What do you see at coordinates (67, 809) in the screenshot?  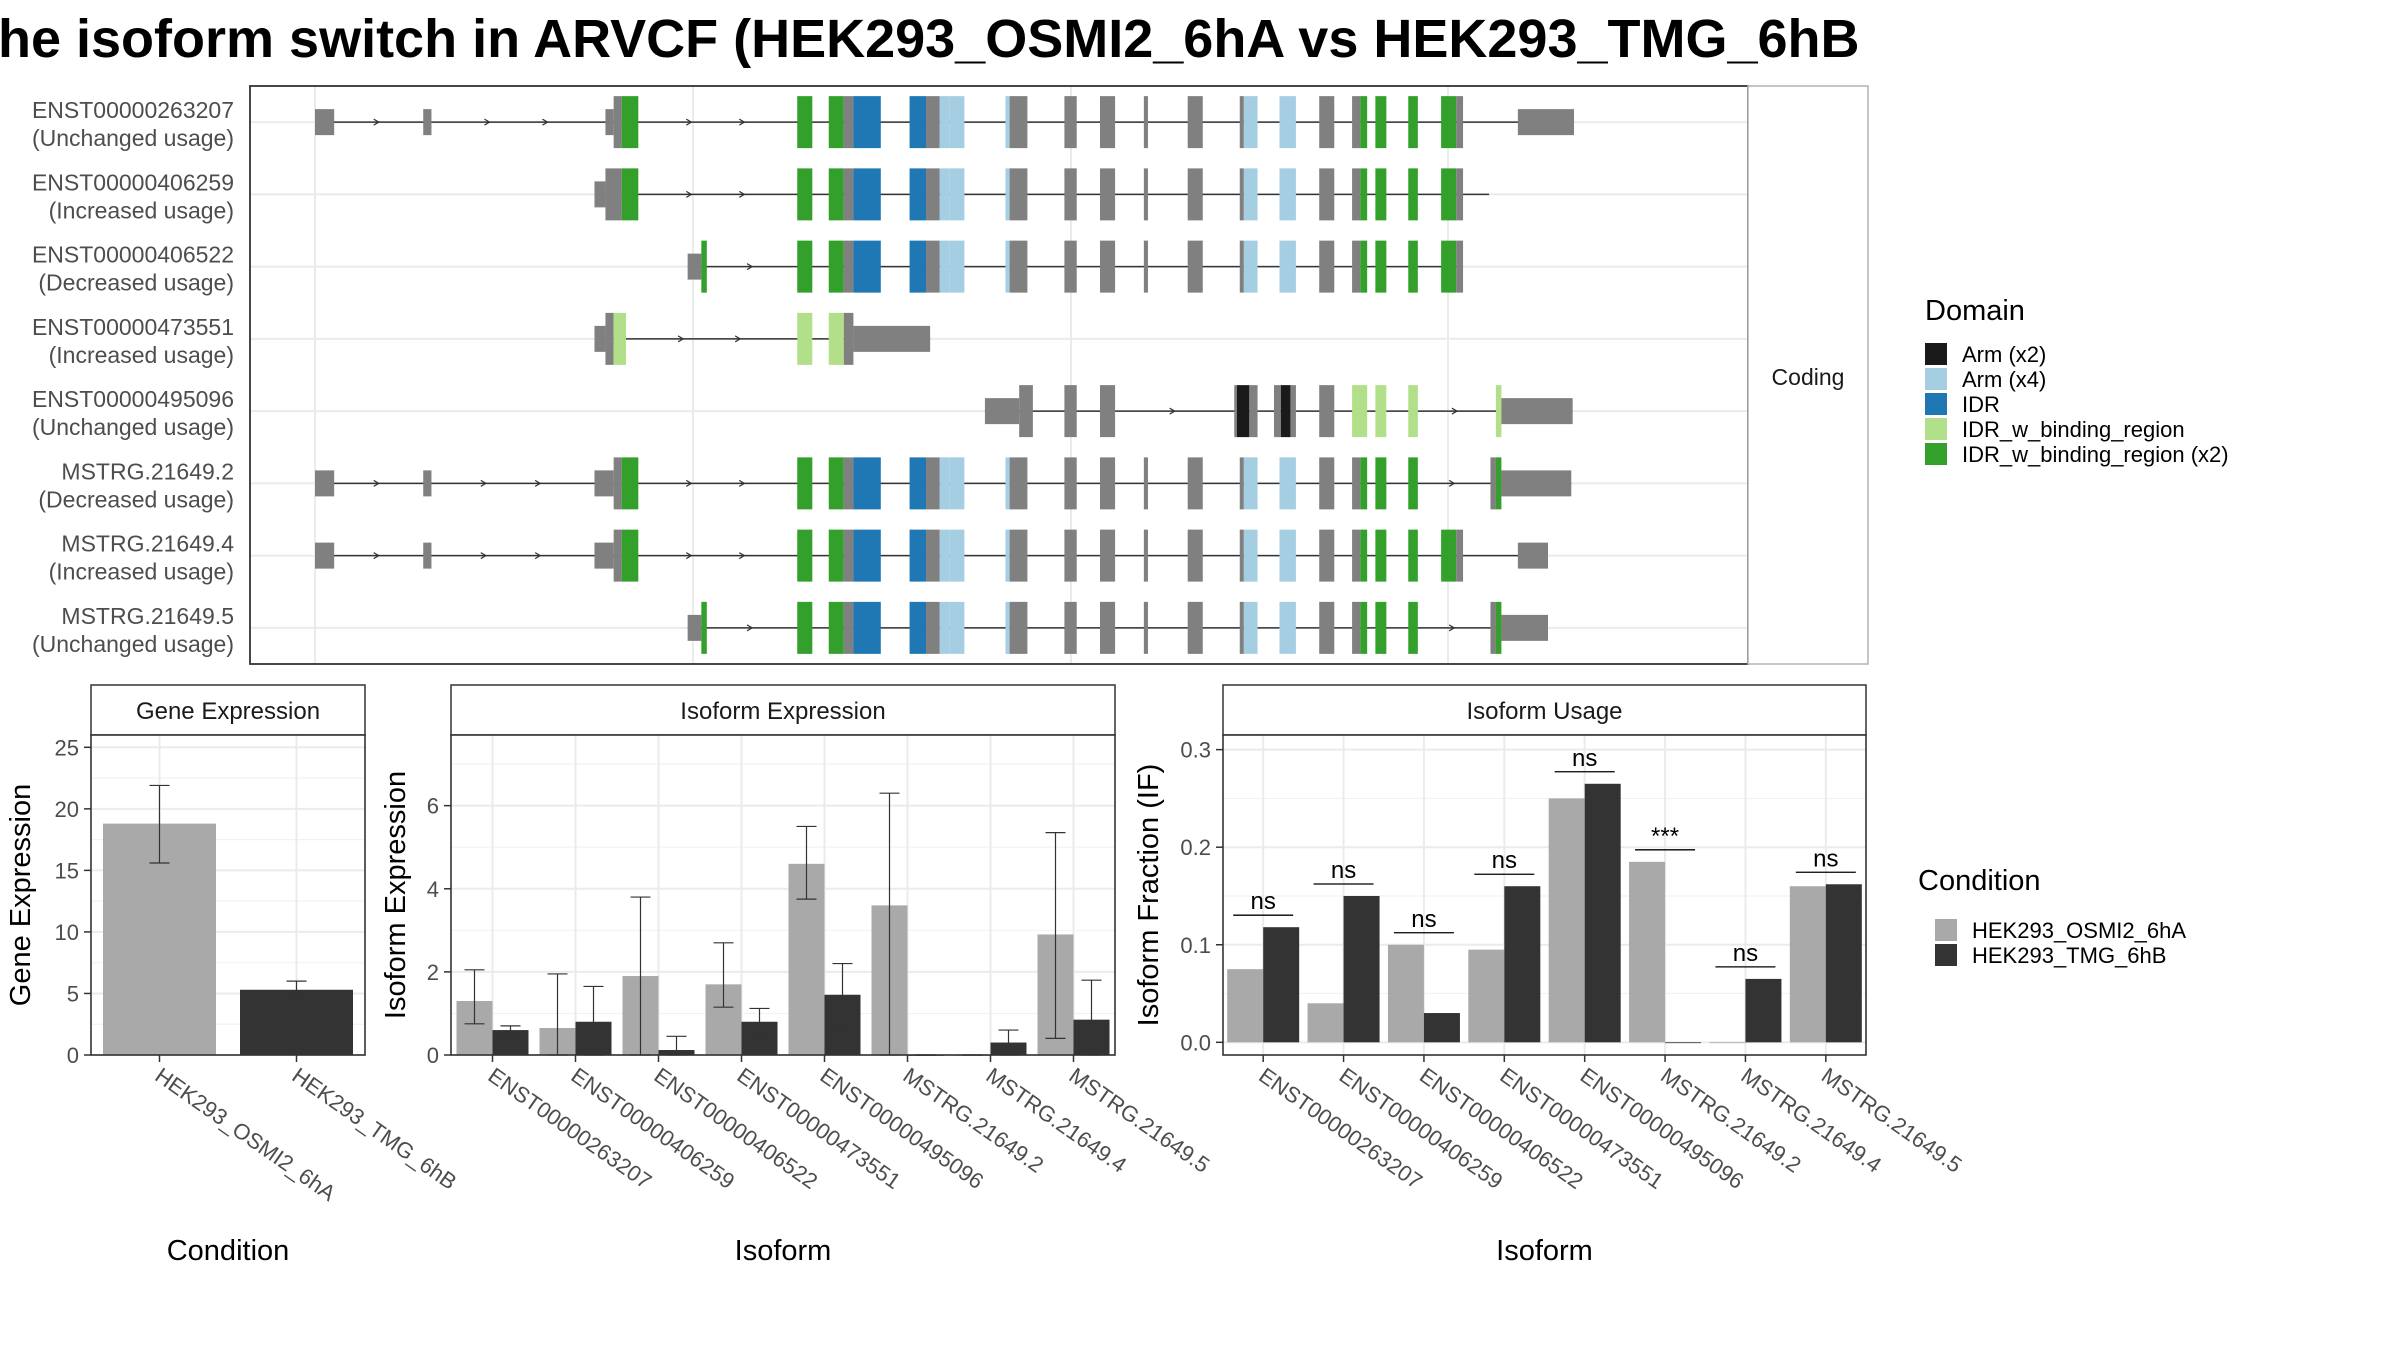 I see `y-tick-label: 20` at bounding box center [67, 809].